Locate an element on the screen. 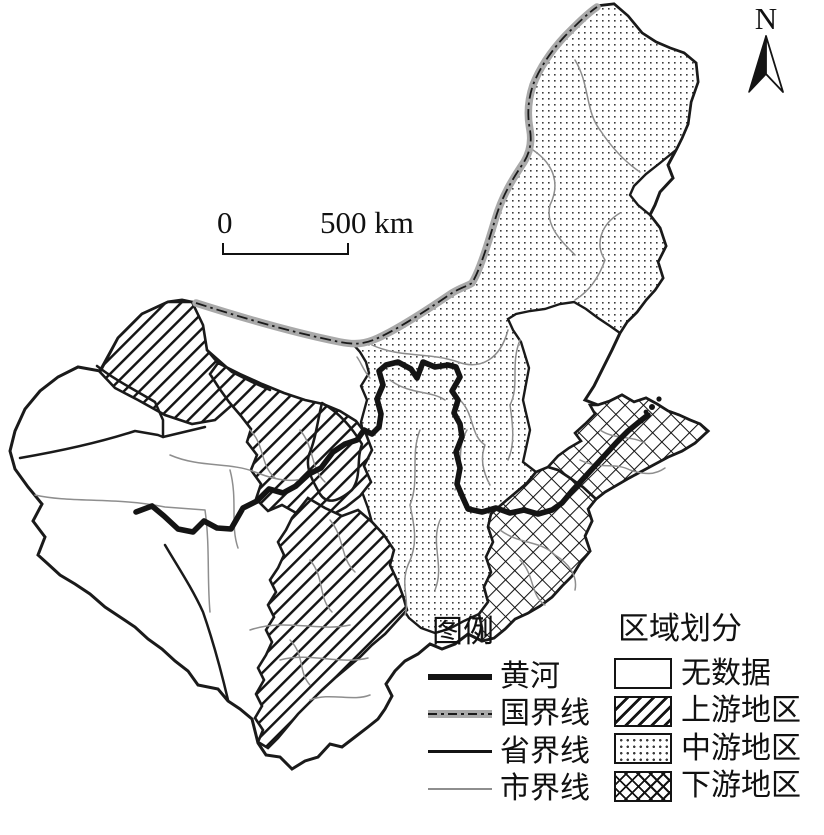  upstream-swatch is located at coordinates (643, 711).